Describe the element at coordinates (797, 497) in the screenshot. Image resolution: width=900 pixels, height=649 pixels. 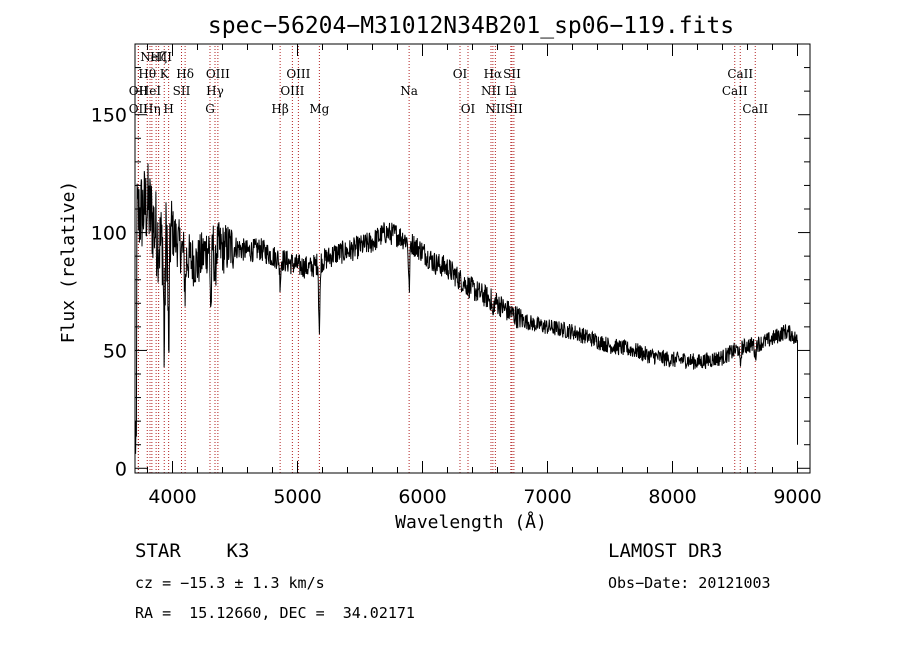
I see `x-tick-label: 9000` at that location.